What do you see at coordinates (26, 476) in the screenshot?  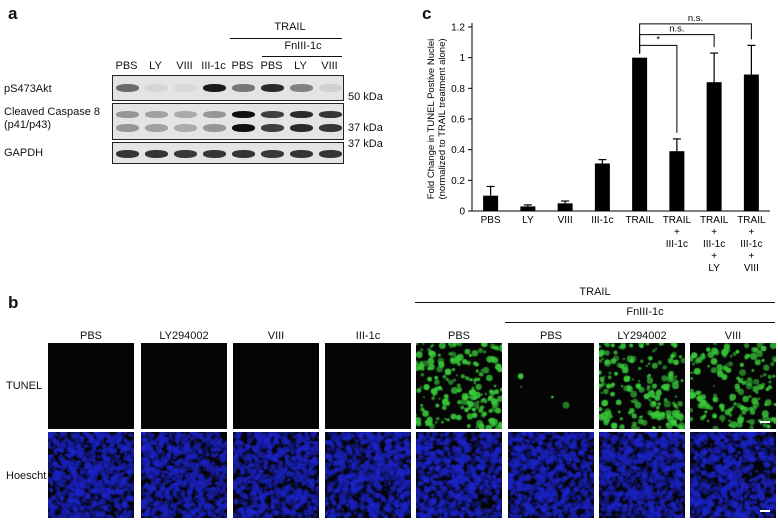 I see `row-label-hoechst: Hoescht` at bounding box center [26, 476].